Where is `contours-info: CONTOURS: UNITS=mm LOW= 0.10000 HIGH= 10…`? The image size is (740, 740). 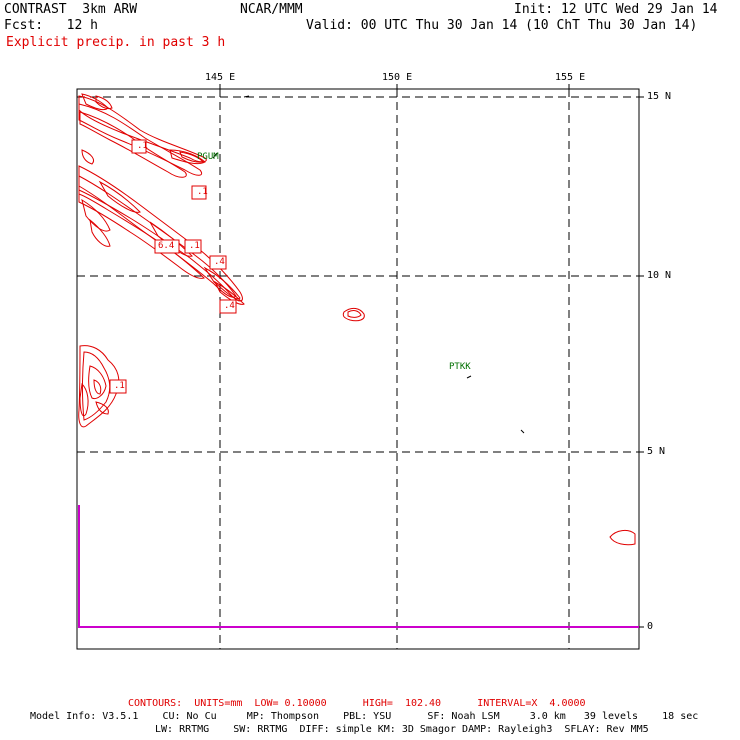 contours-info: CONTOURS: UNITS=mm LOW= 0.10000 HIGH= 10… is located at coordinates (357, 703).